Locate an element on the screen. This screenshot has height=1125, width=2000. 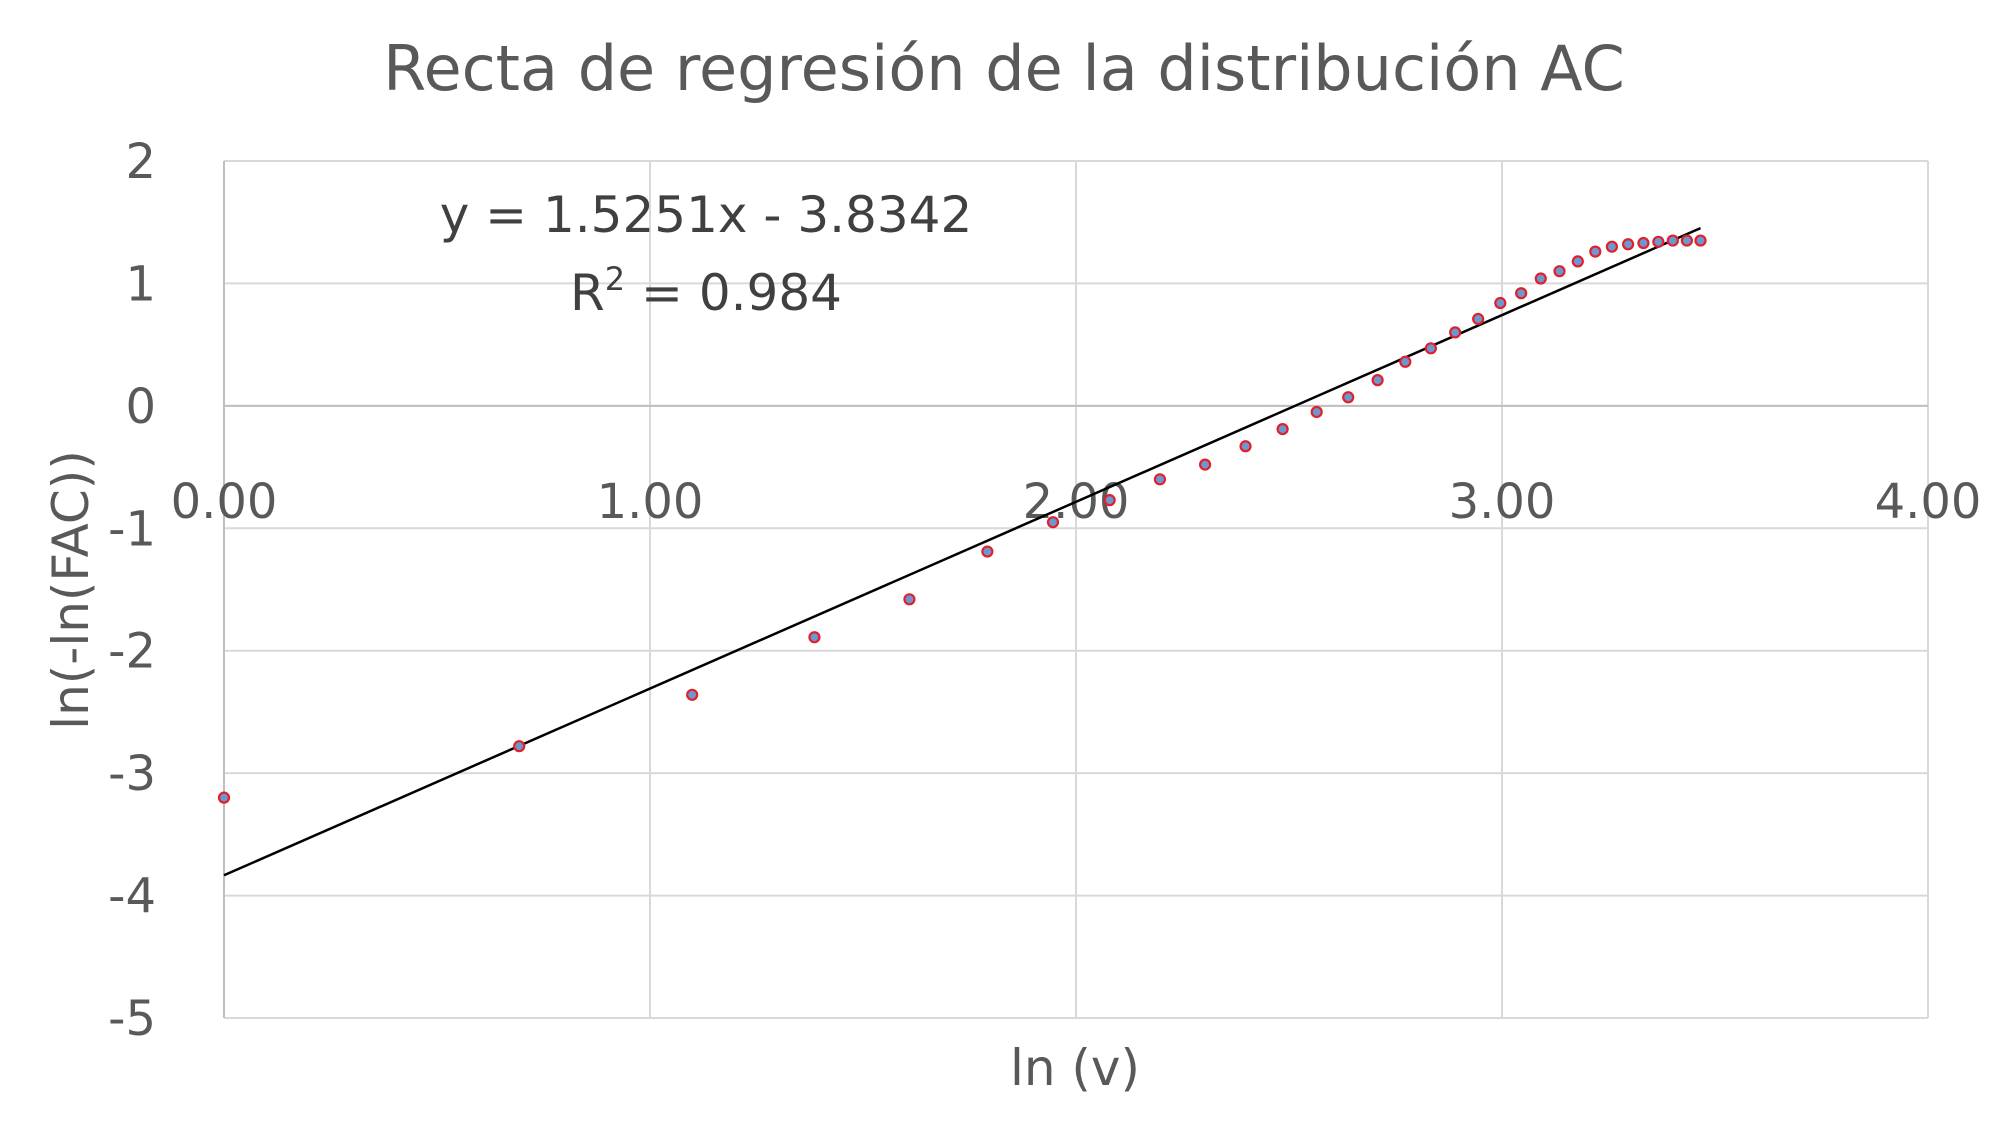
r-squared-label: R2 = 0.984 is located at coordinates (706, 291).